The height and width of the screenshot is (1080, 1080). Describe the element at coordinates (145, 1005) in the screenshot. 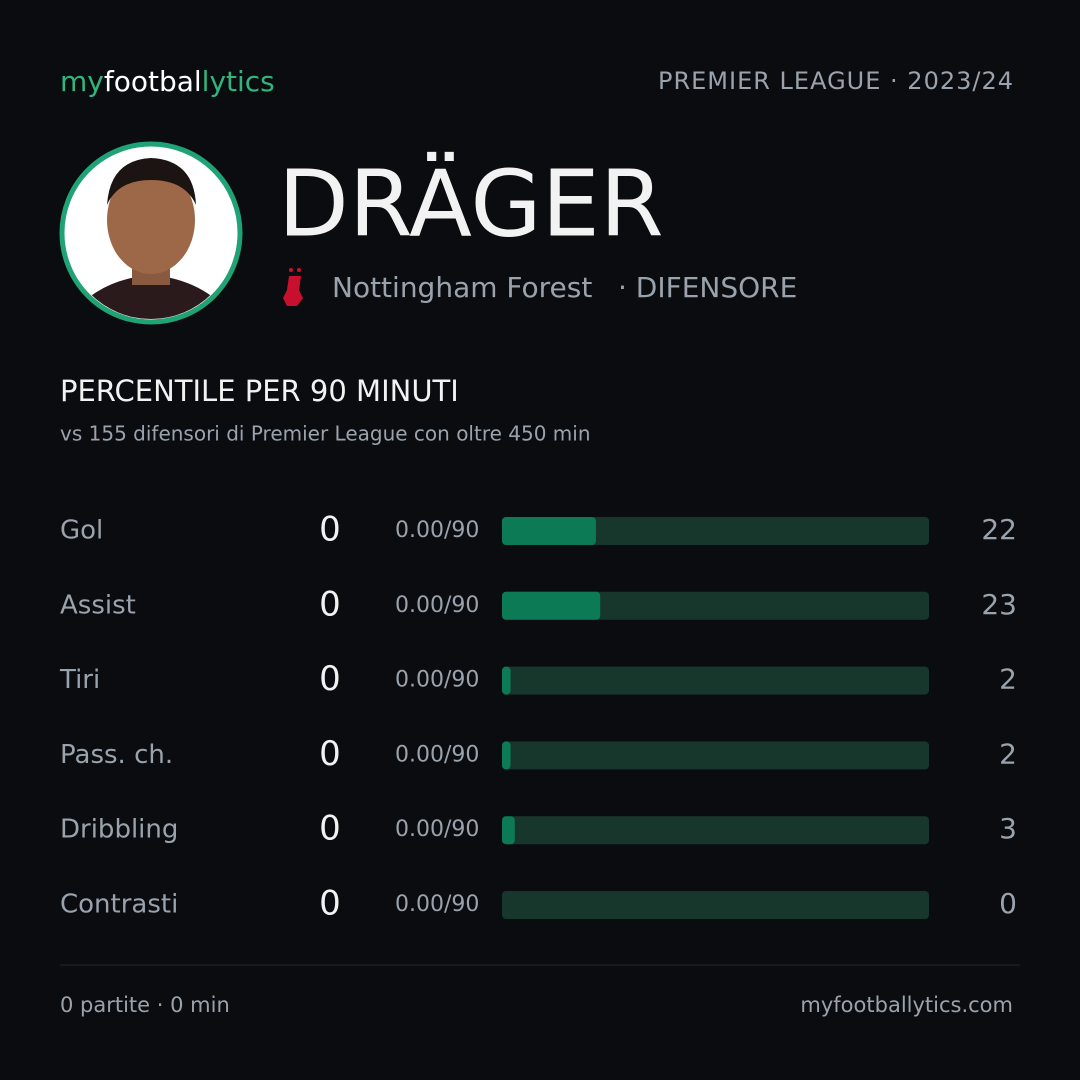

I see `footer-summary: 0 partite · 0 min` at that location.